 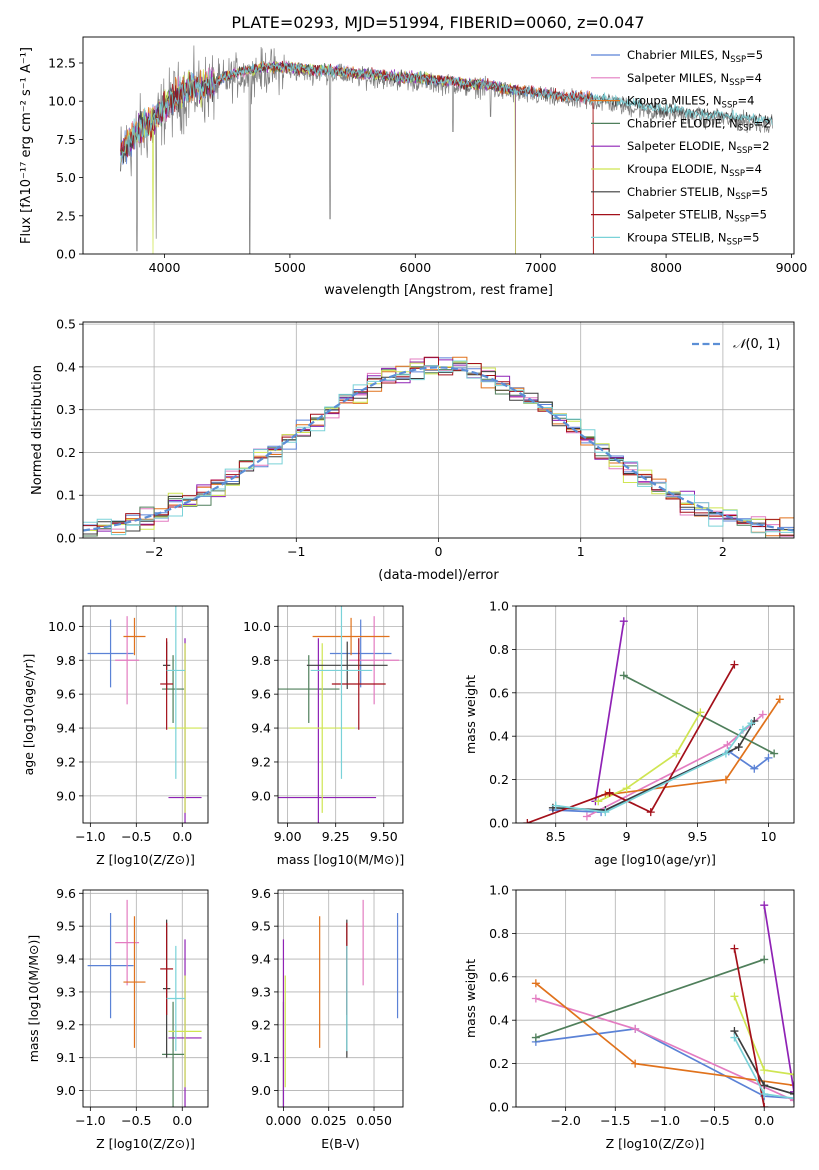 I want to click on y-tick-label: 9.8, so click(x=66, y=660).